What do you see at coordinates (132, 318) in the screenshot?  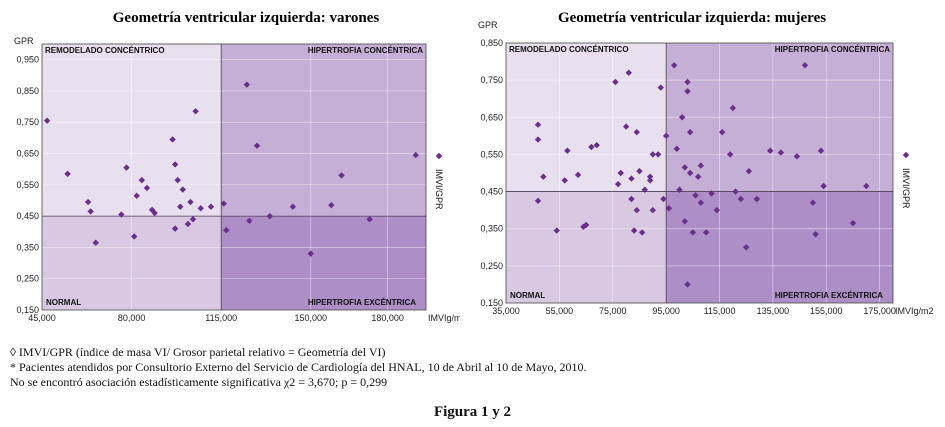 I see `x-tick-label: 80,000` at bounding box center [132, 318].